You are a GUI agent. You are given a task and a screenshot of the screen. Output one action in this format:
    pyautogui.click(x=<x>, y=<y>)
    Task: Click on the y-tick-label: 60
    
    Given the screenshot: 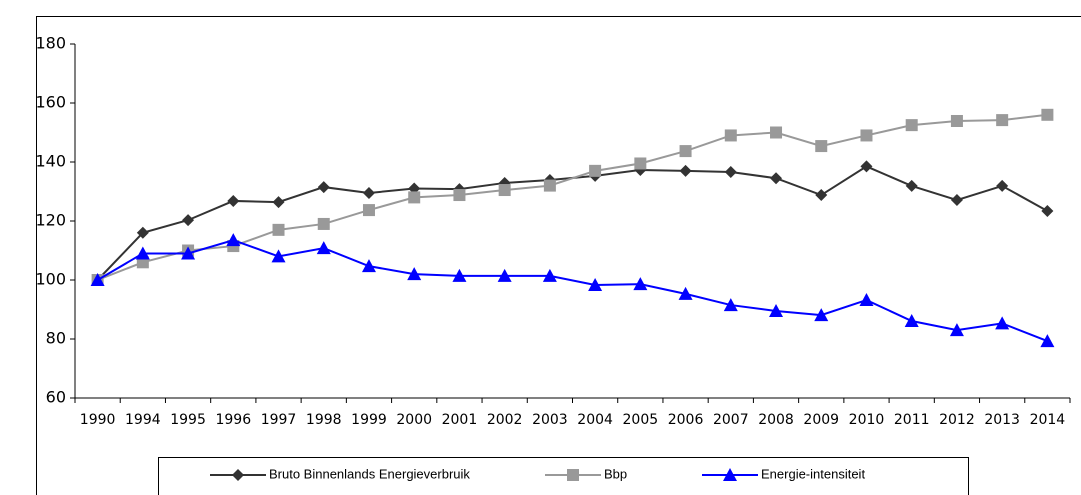 What is the action you would take?
    pyautogui.click(x=56, y=397)
    